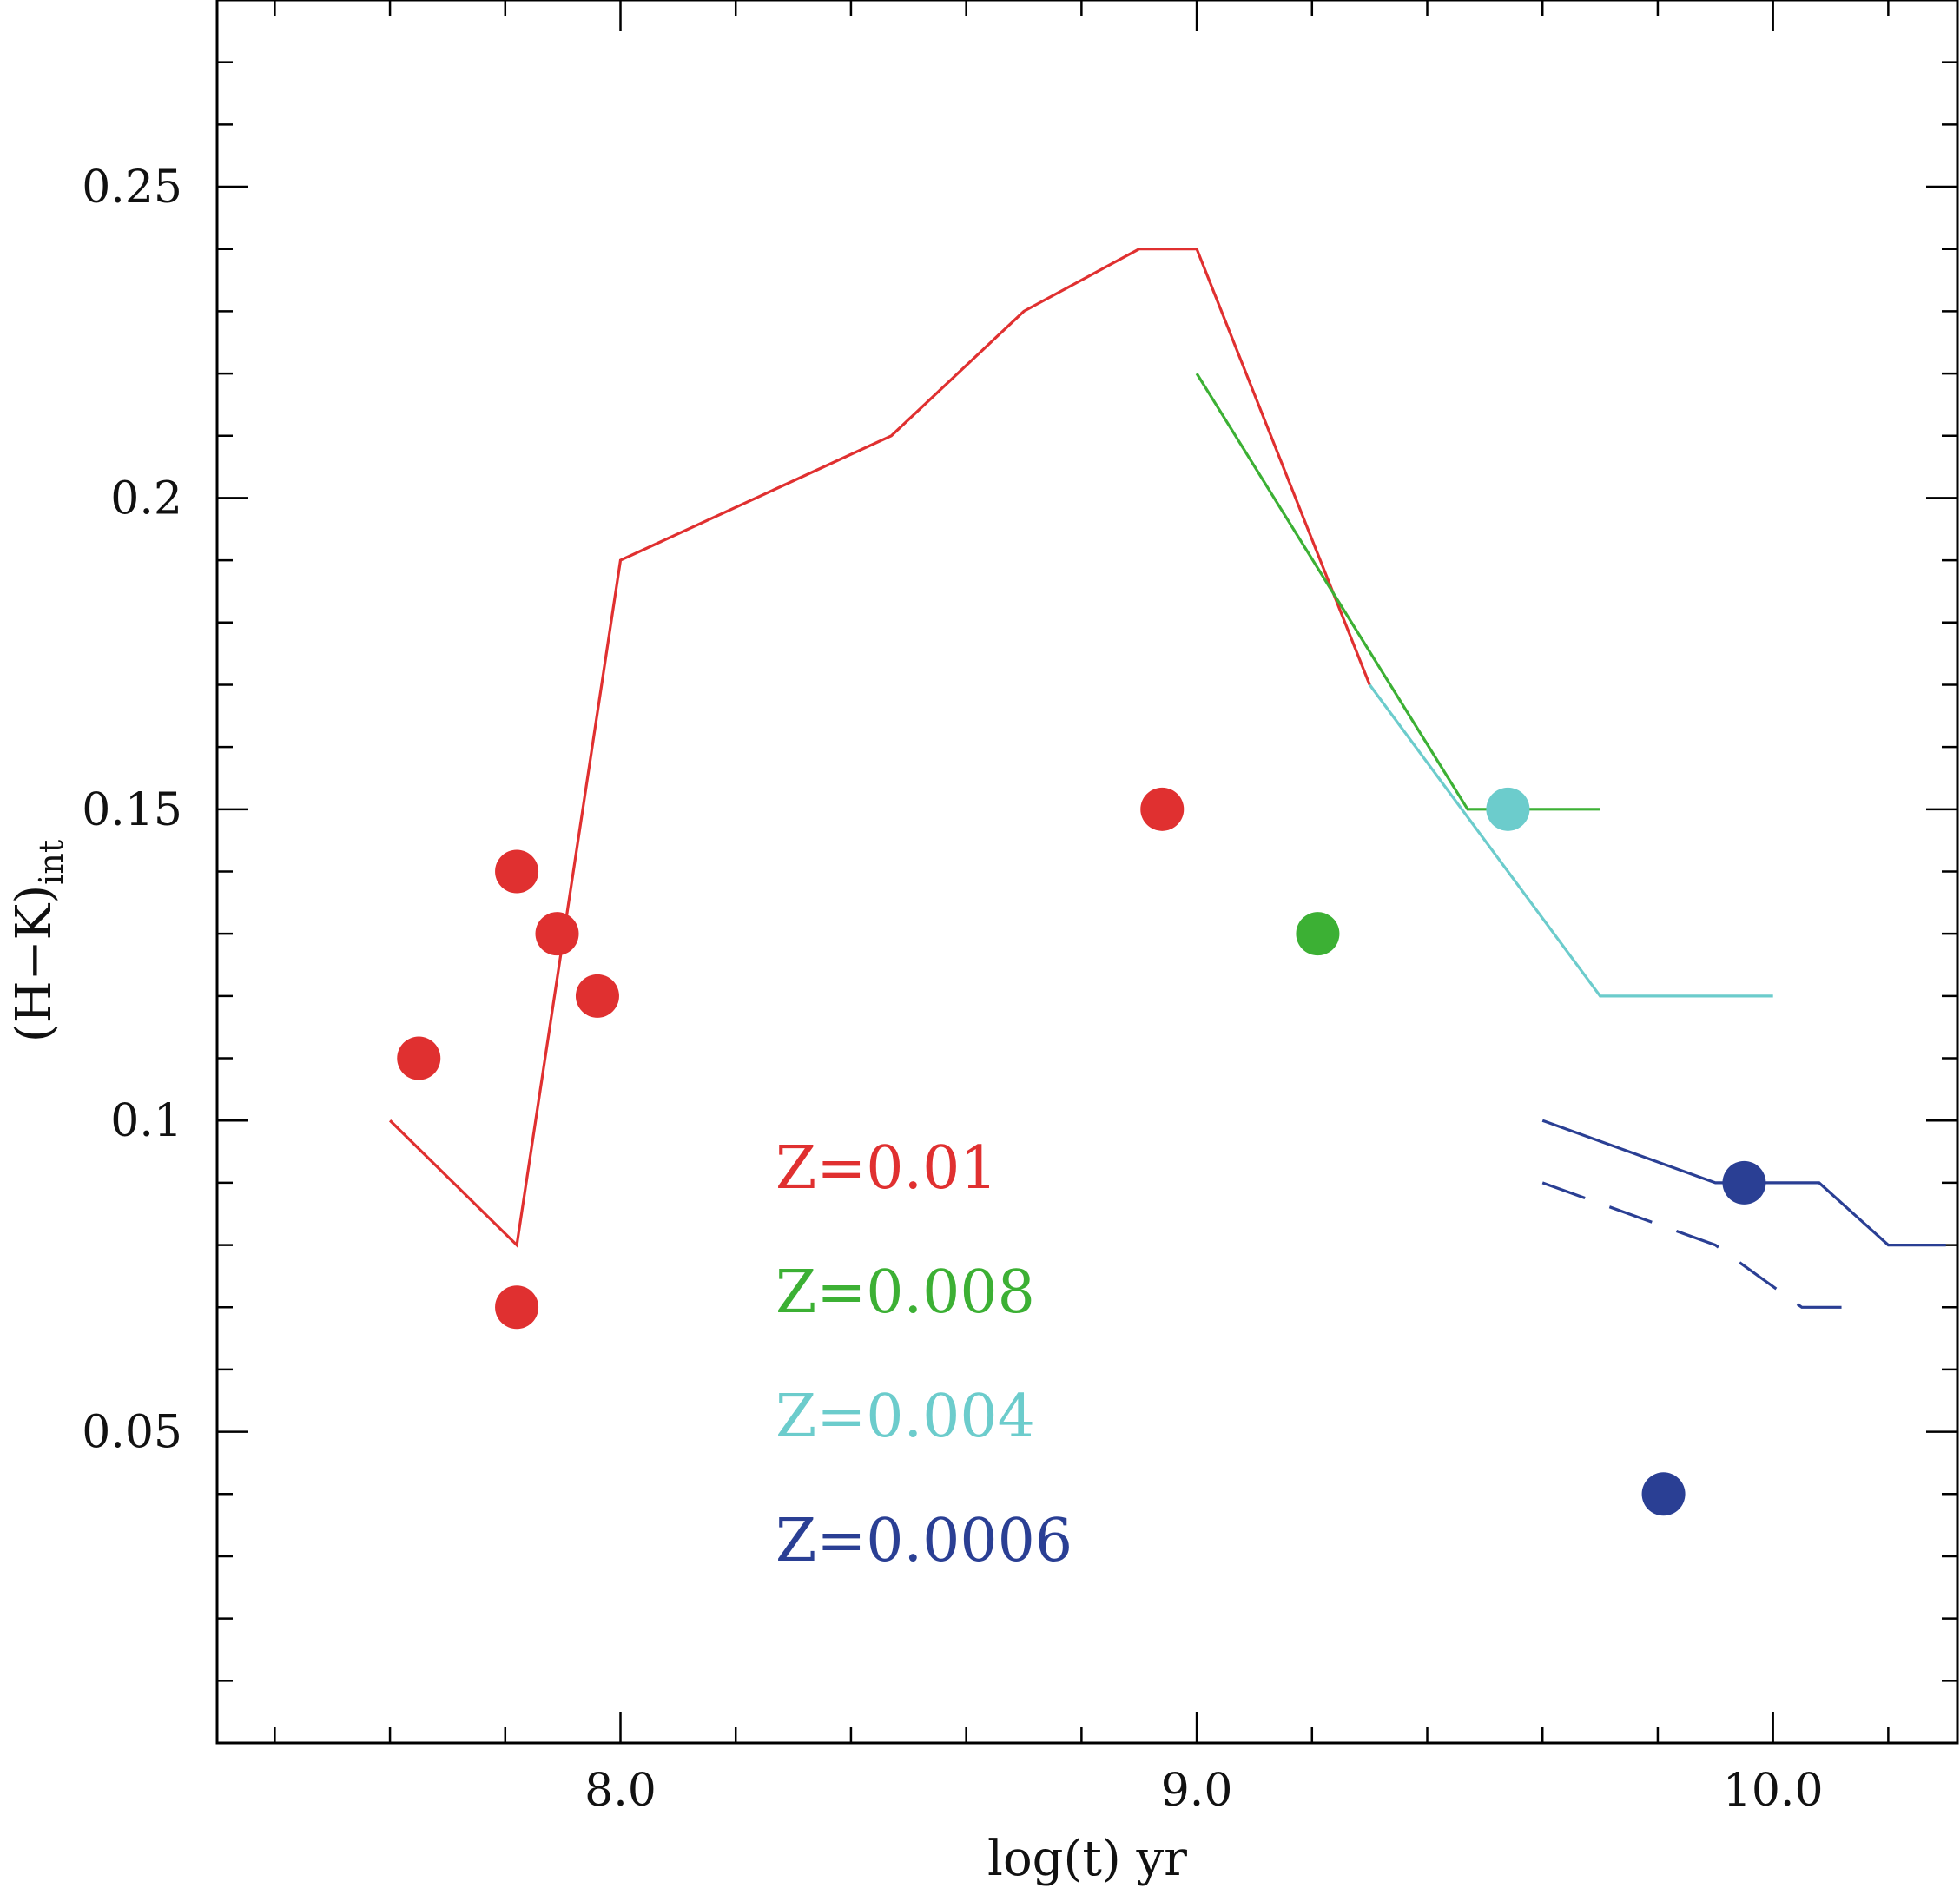 The width and height of the screenshot is (1960, 1895). What do you see at coordinates (132, 1433) in the screenshot?
I see `y-tick-label: 0.05` at bounding box center [132, 1433].